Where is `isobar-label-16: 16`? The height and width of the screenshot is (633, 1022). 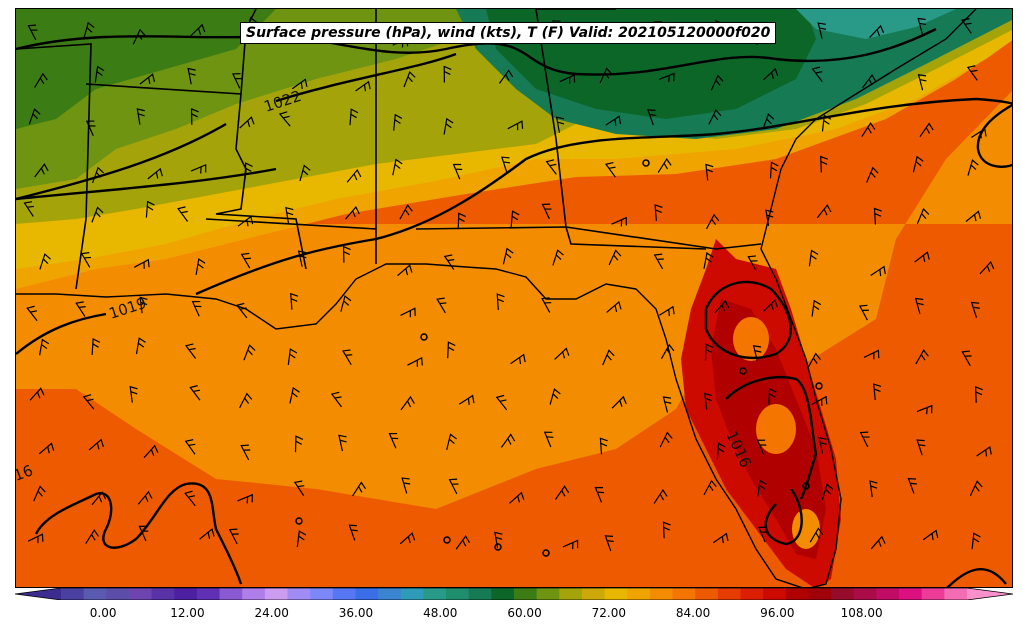
isobar-label-16: 16 is located at coordinates (25, 472).